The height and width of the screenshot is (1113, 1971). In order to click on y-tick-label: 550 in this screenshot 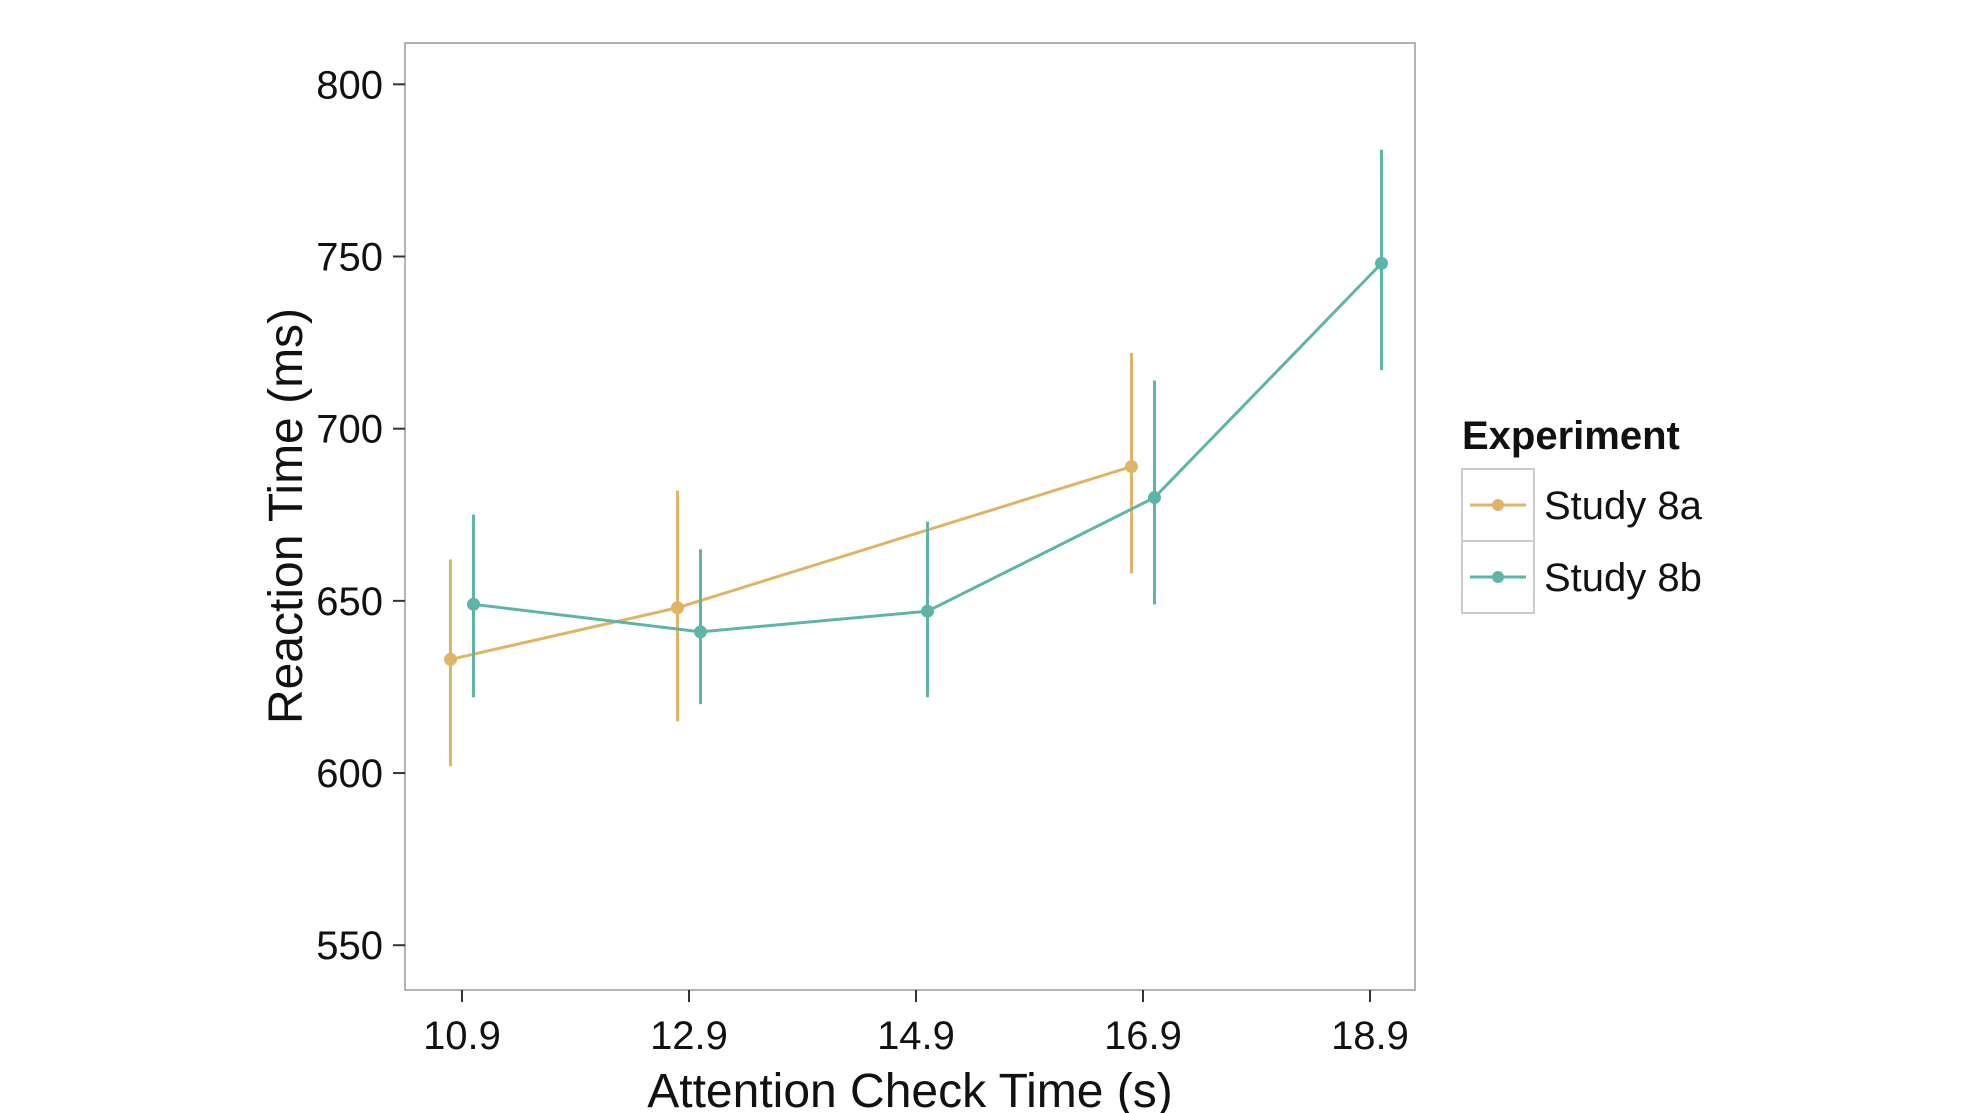, I will do `click(349, 946)`.